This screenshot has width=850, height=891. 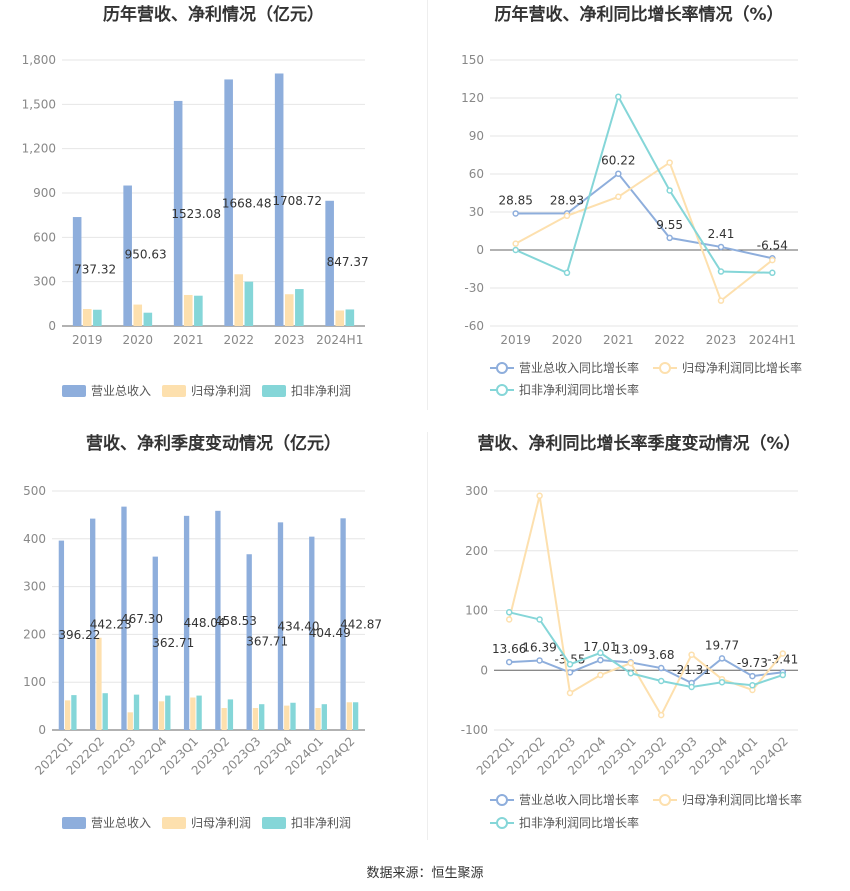 What do you see at coordinates (188, 340) in the screenshot?
I see `x-tick-label: 2021` at bounding box center [188, 340].